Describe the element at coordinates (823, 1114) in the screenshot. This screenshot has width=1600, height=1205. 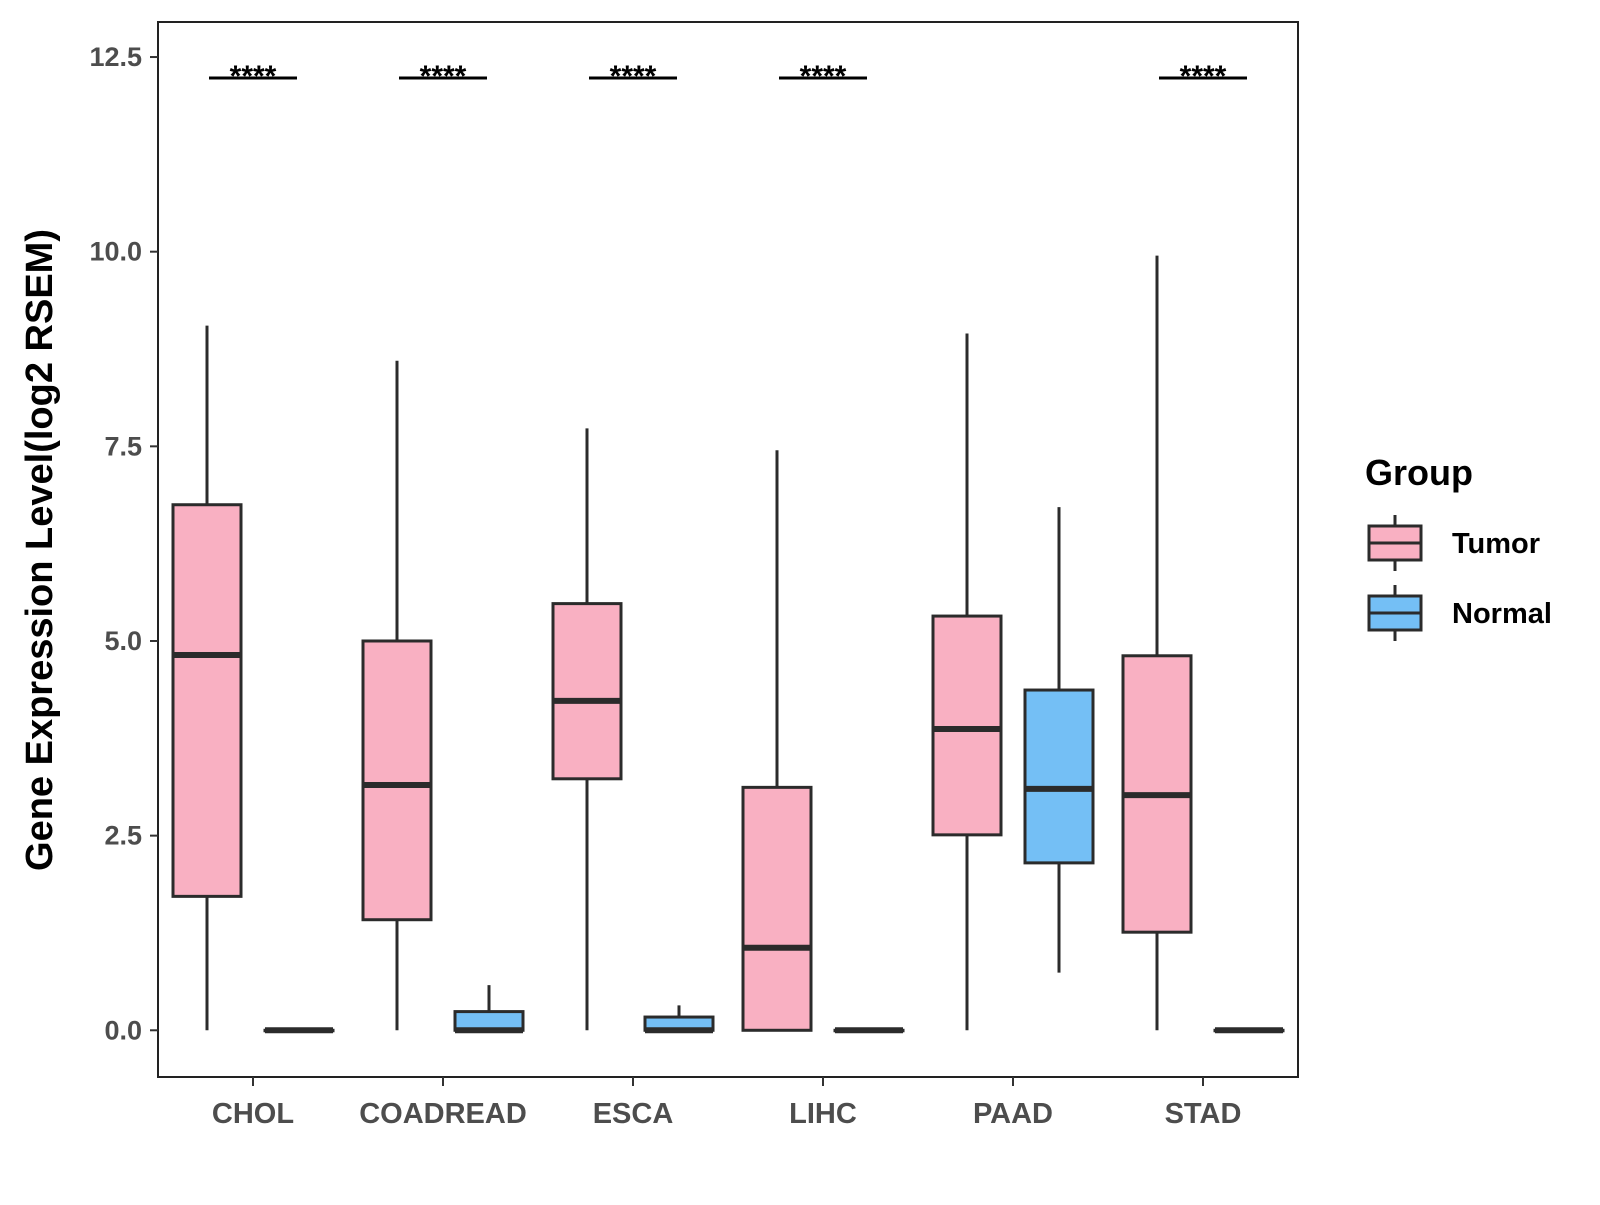
I see `x-tick-label: LIHC` at that location.